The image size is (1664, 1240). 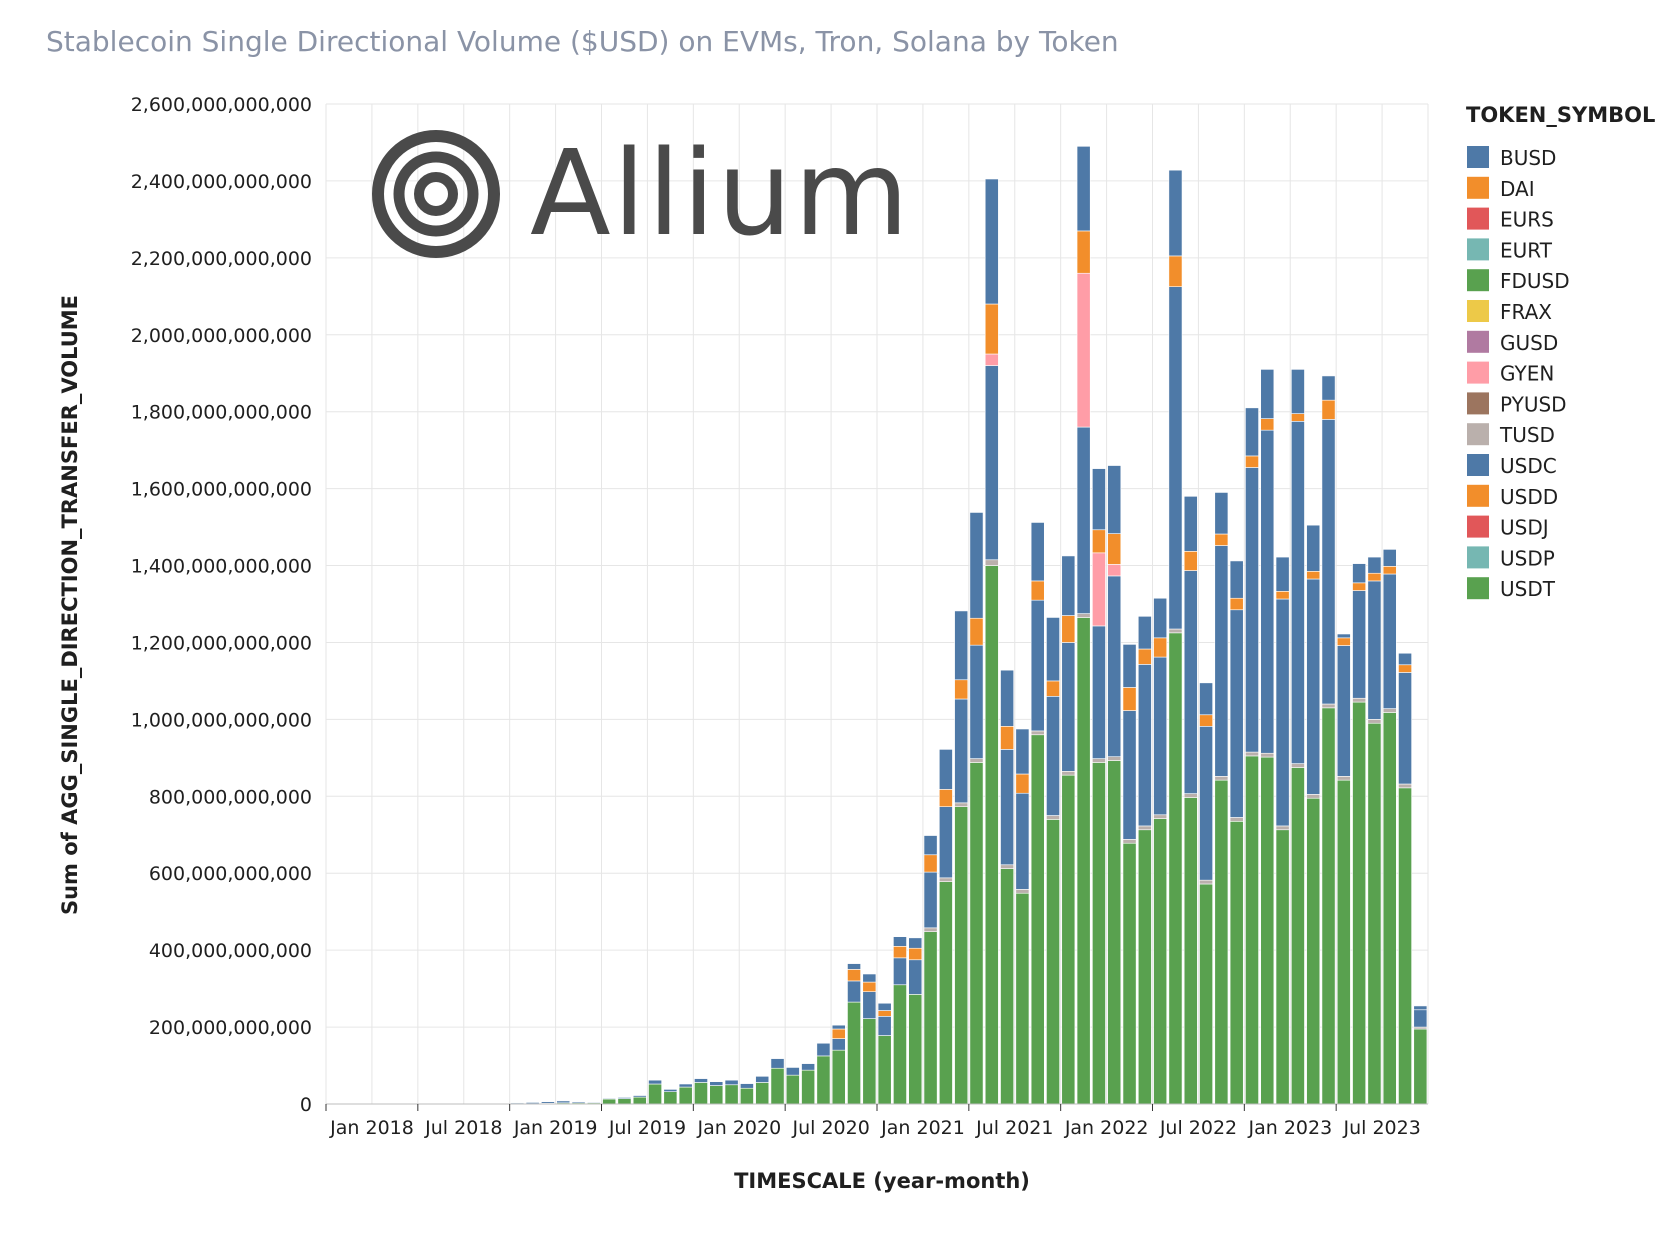 I want to click on legend-swatch-fdusd, so click(x=1478, y=280).